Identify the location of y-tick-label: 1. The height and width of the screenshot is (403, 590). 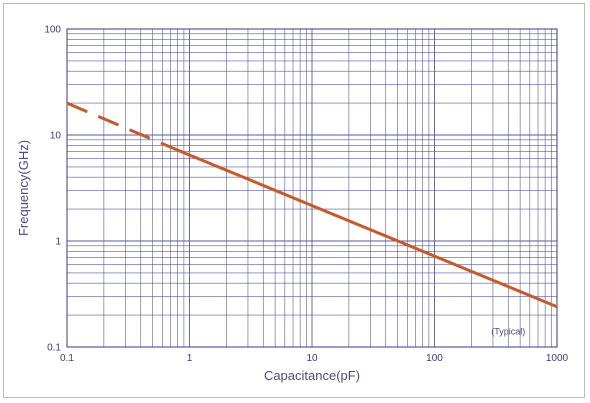
(58, 242).